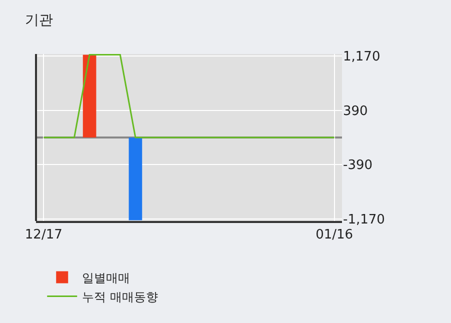 Image resolution: width=451 pixels, height=323 pixels. I want to click on legend-label: 누적 매매동향, so click(120, 297).